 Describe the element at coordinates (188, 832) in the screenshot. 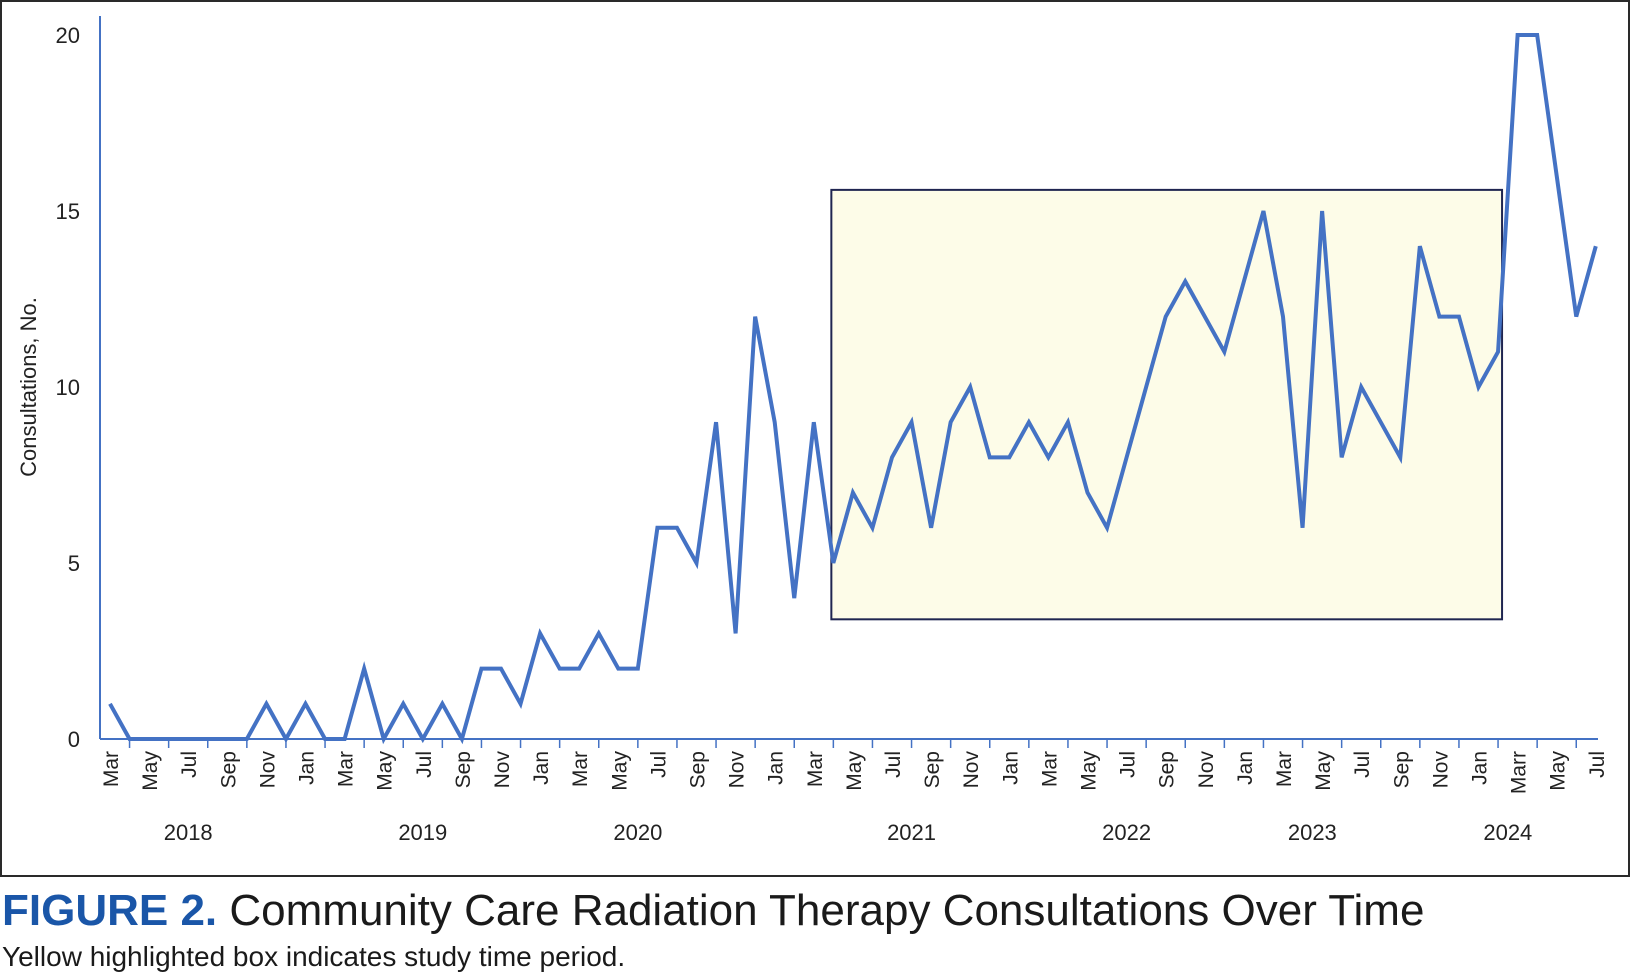

I see `year-label: 2018` at that location.